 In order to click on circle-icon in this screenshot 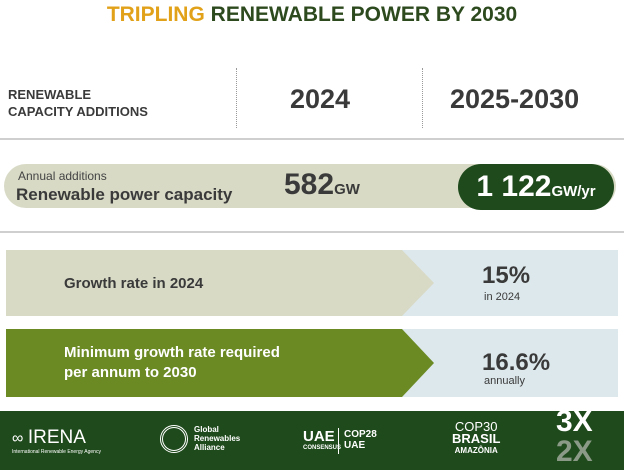, I will do `click(174, 439)`.